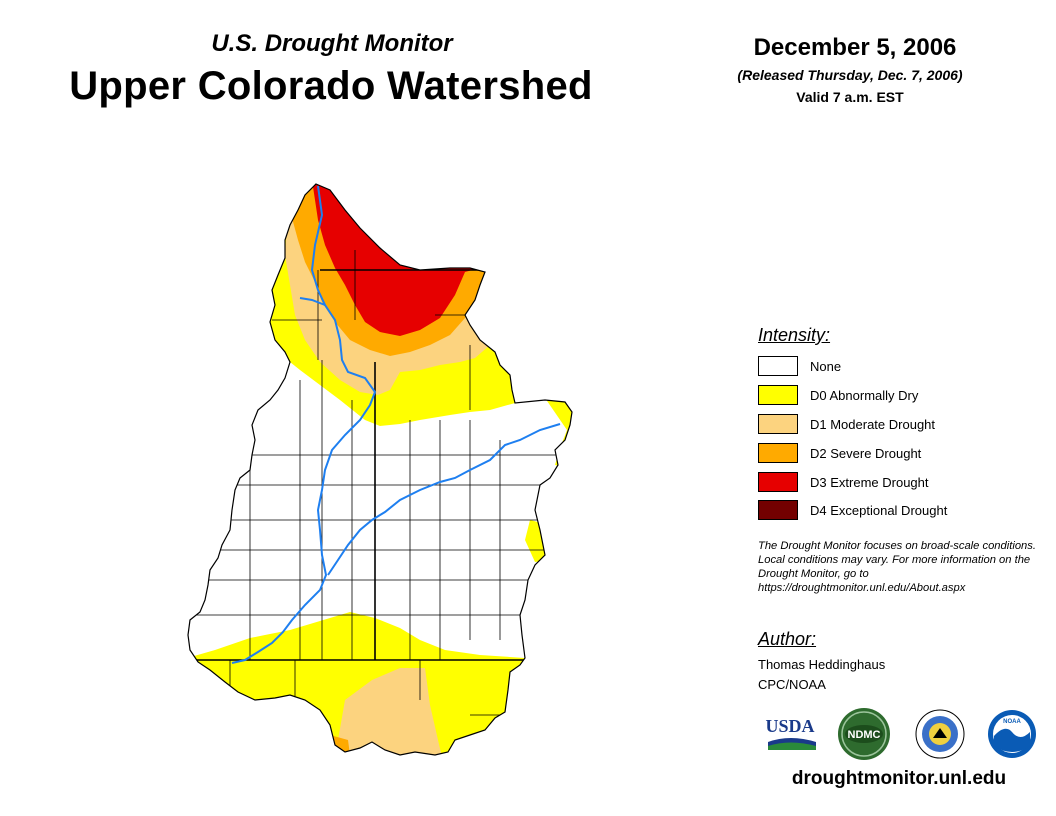 This screenshot has height=816, width=1056. What do you see at coordinates (332, 43) in the screenshot?
I see `map-subtitle: U.S. Drought Monitor` at bounding box center [332, 43].